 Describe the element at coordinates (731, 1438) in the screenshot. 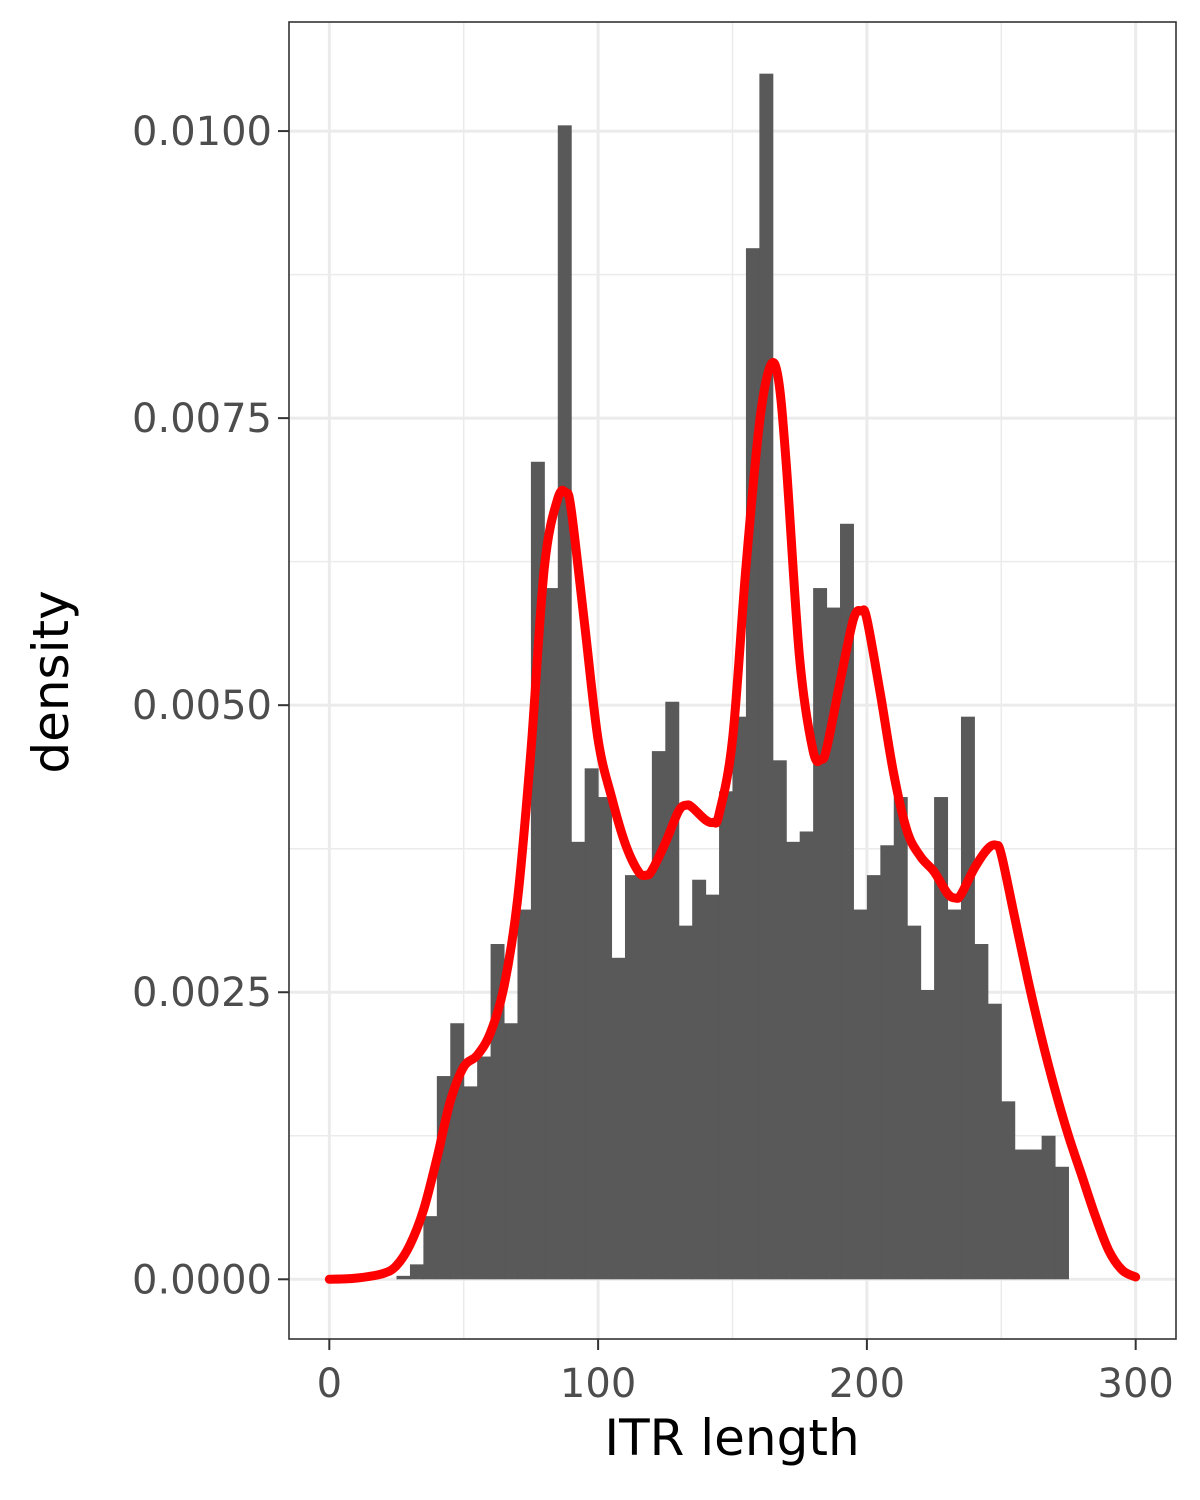

I see `x-axis-title: ITR length` at that location.